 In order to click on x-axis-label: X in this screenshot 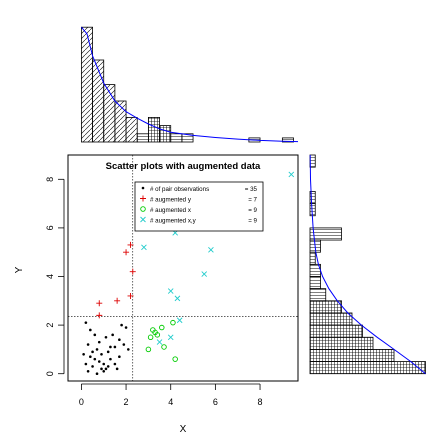, I will do `click(183, 429)`.